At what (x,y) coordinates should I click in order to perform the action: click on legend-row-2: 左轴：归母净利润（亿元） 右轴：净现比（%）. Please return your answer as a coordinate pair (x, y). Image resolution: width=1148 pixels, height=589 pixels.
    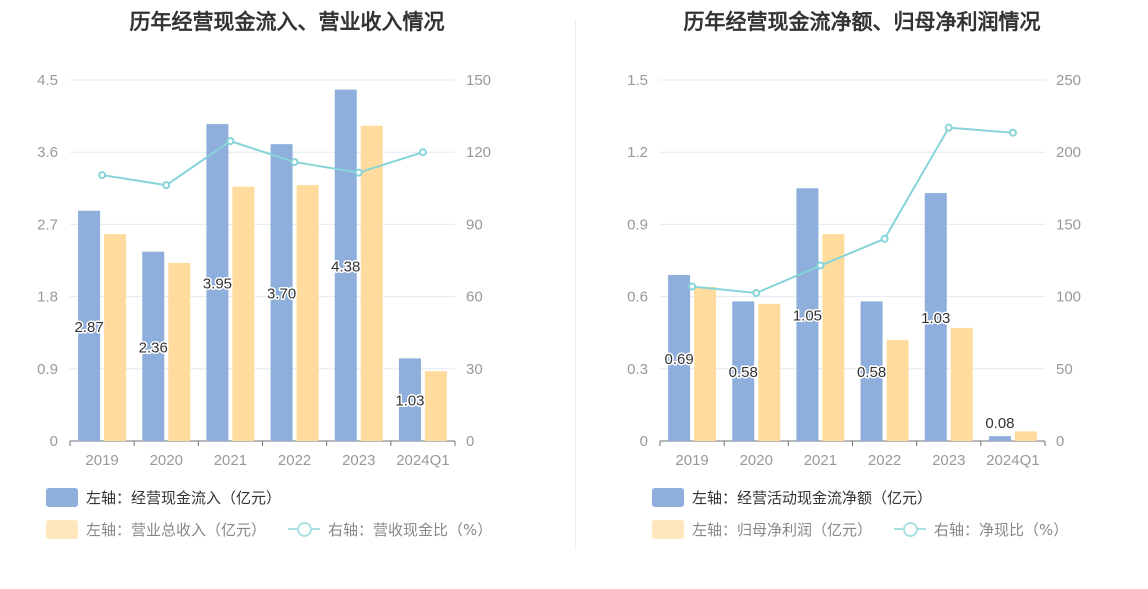
    Looking at the image, I should click on (871, 529).